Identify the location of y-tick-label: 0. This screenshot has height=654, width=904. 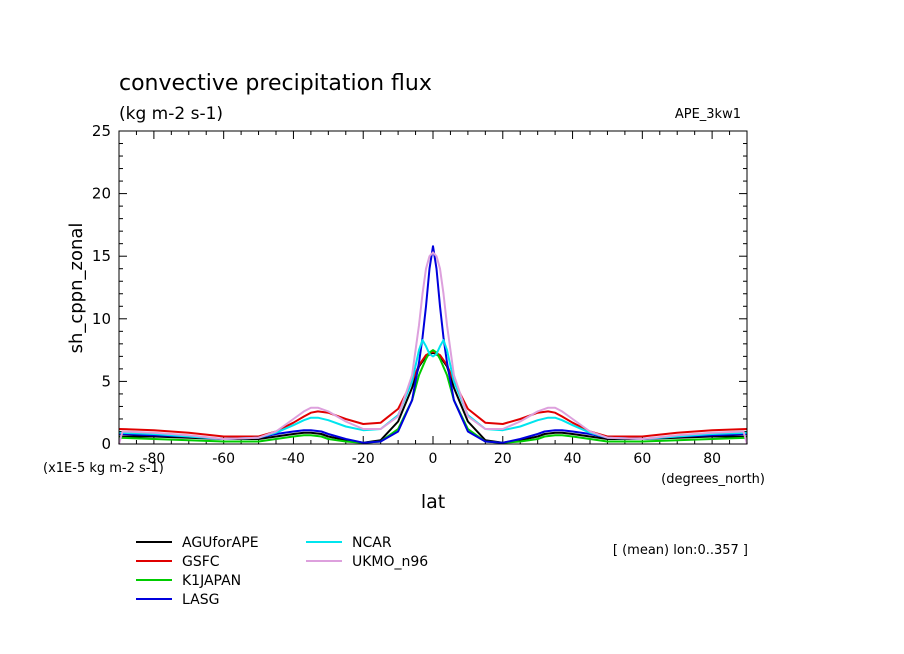
(106, 444).